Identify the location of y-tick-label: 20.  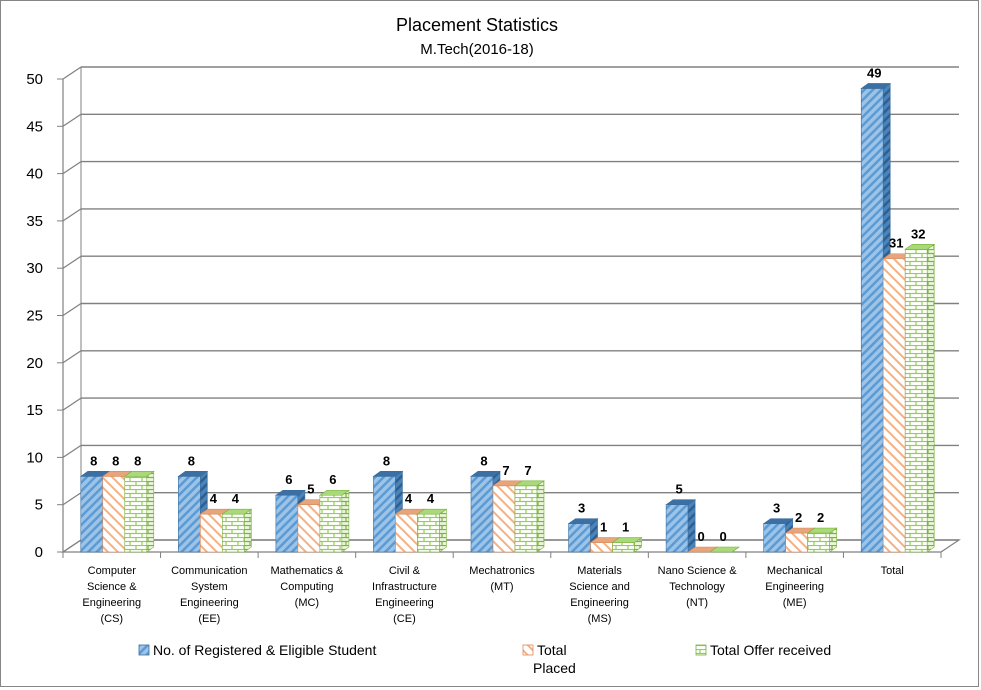
(34, 363).